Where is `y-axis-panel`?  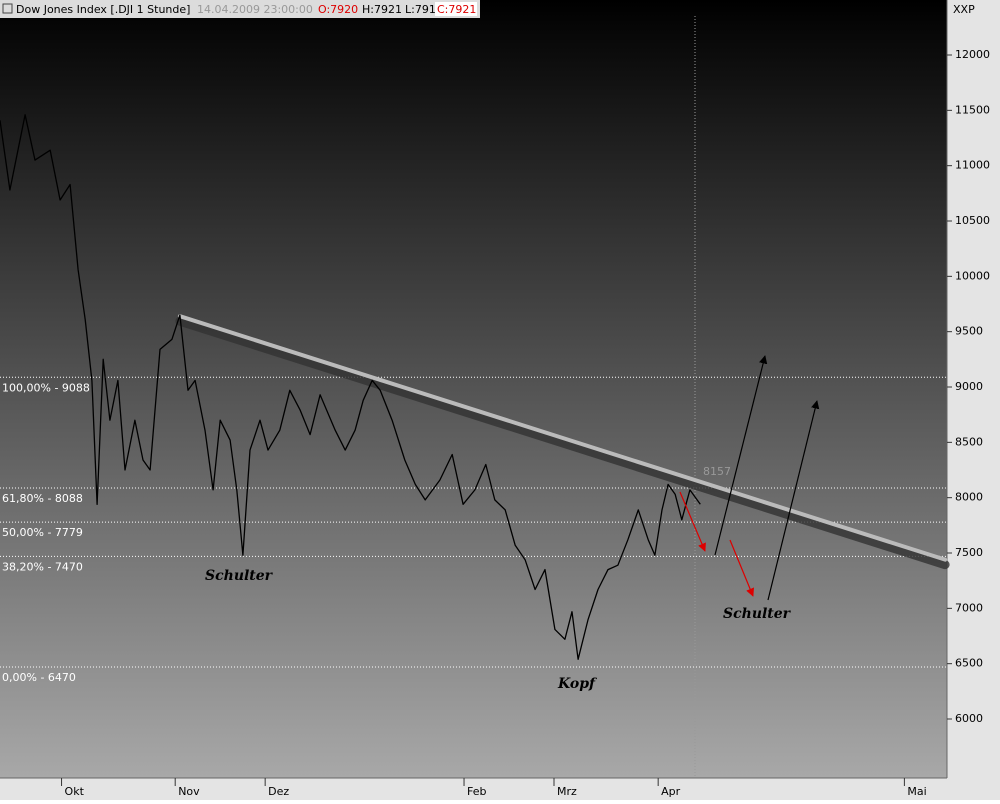 y-axis-panel is located at coordinates (973, 400).